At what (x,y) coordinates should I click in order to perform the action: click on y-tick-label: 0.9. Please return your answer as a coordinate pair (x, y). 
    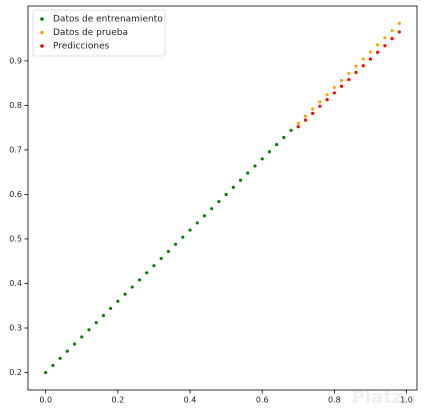
    Looking at the image, I should click on (15, 60).